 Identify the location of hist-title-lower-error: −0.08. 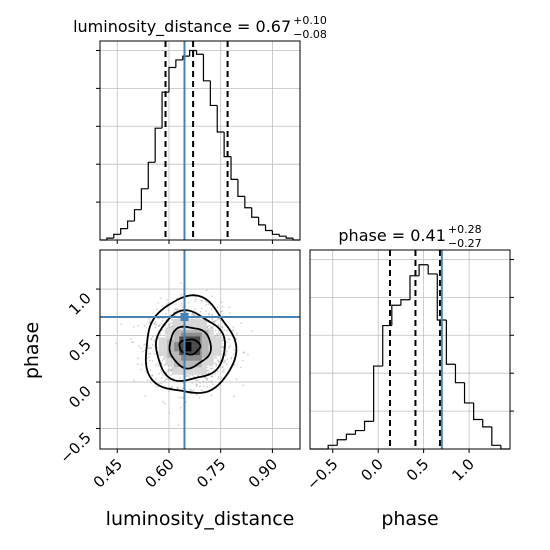
(310, 34).